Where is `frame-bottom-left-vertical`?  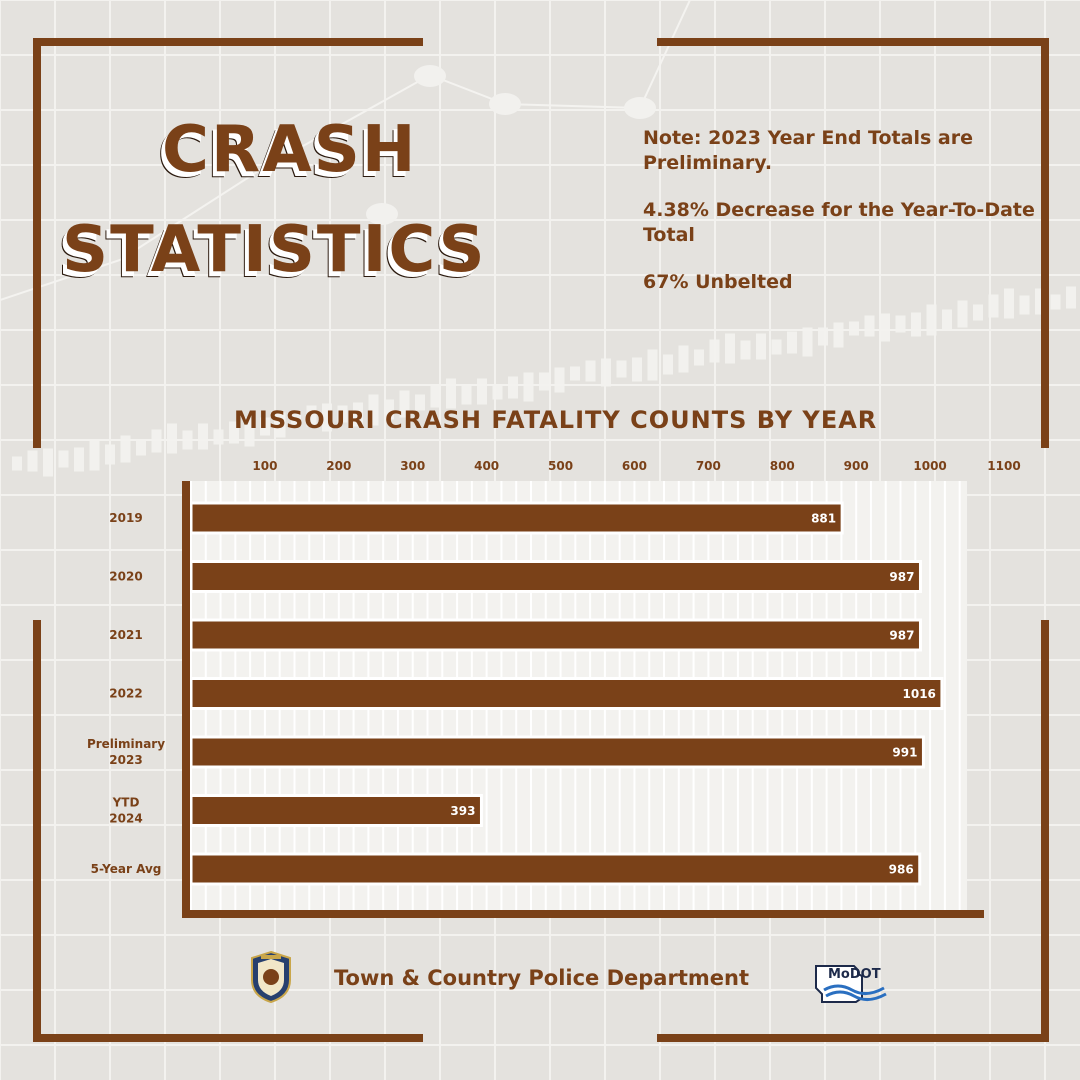
frame-bottom-left-vertical is located at coordinates (37, 831).